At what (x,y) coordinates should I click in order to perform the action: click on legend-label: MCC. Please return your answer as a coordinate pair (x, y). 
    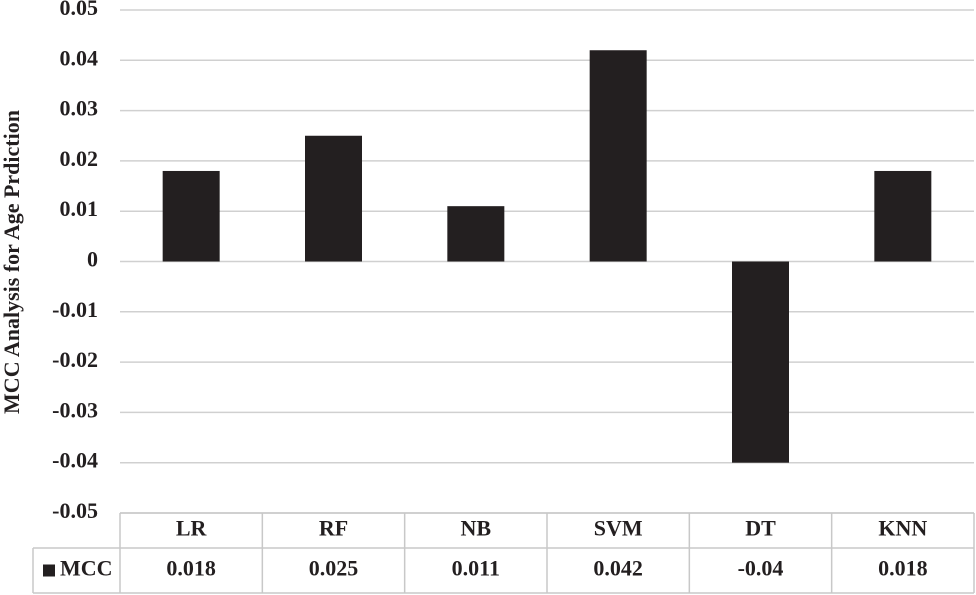
    Looking at the image, I should click on (86, 568).